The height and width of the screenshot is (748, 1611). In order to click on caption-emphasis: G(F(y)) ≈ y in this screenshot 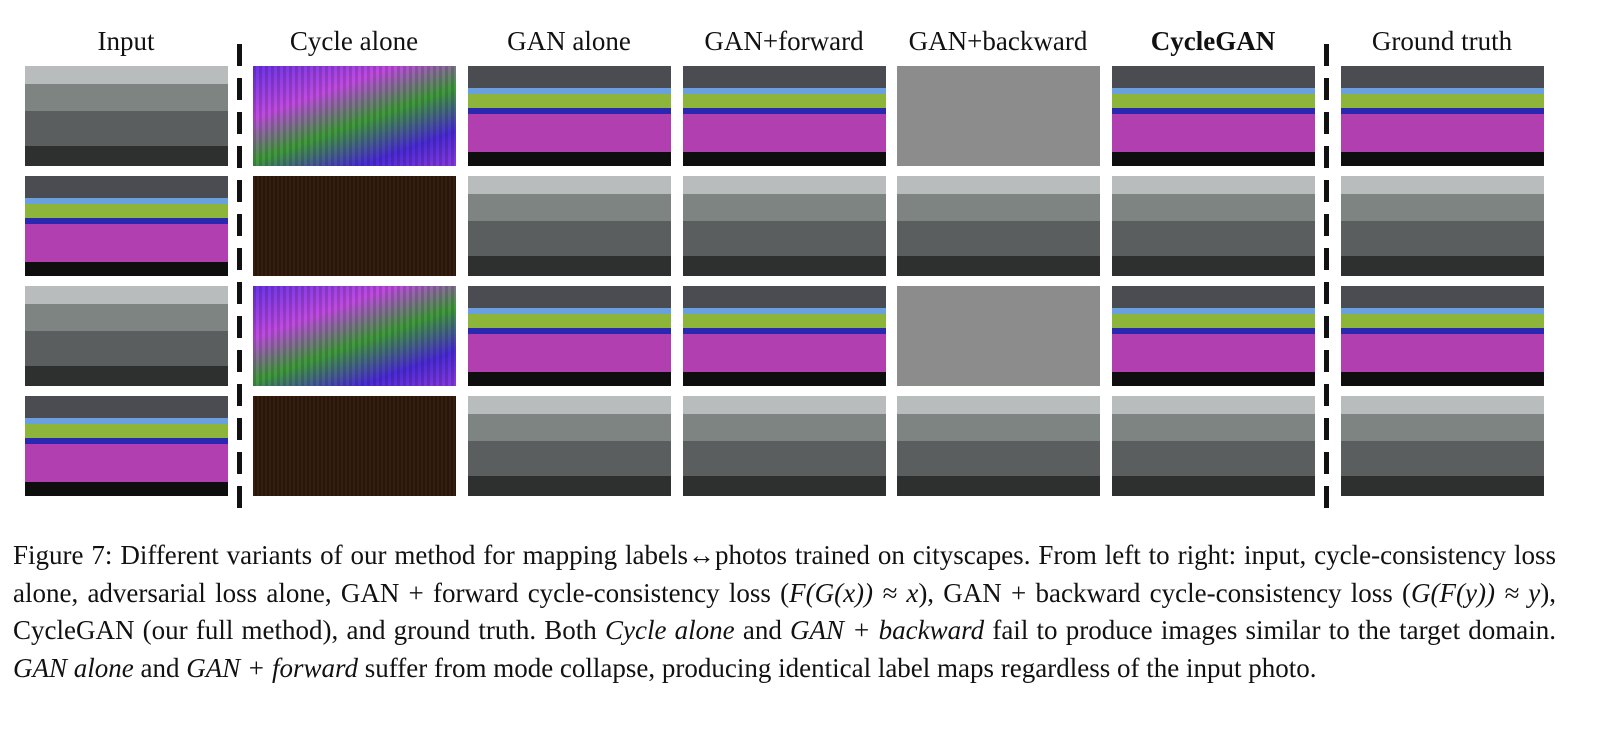, I will do `click(1476, 592)`.